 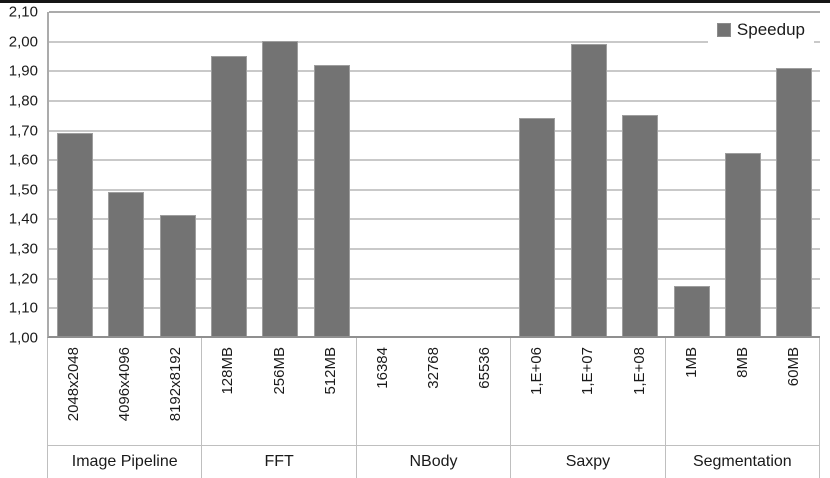 I want to click on bar-slot-8192x8192, so click(x=177, y=174).